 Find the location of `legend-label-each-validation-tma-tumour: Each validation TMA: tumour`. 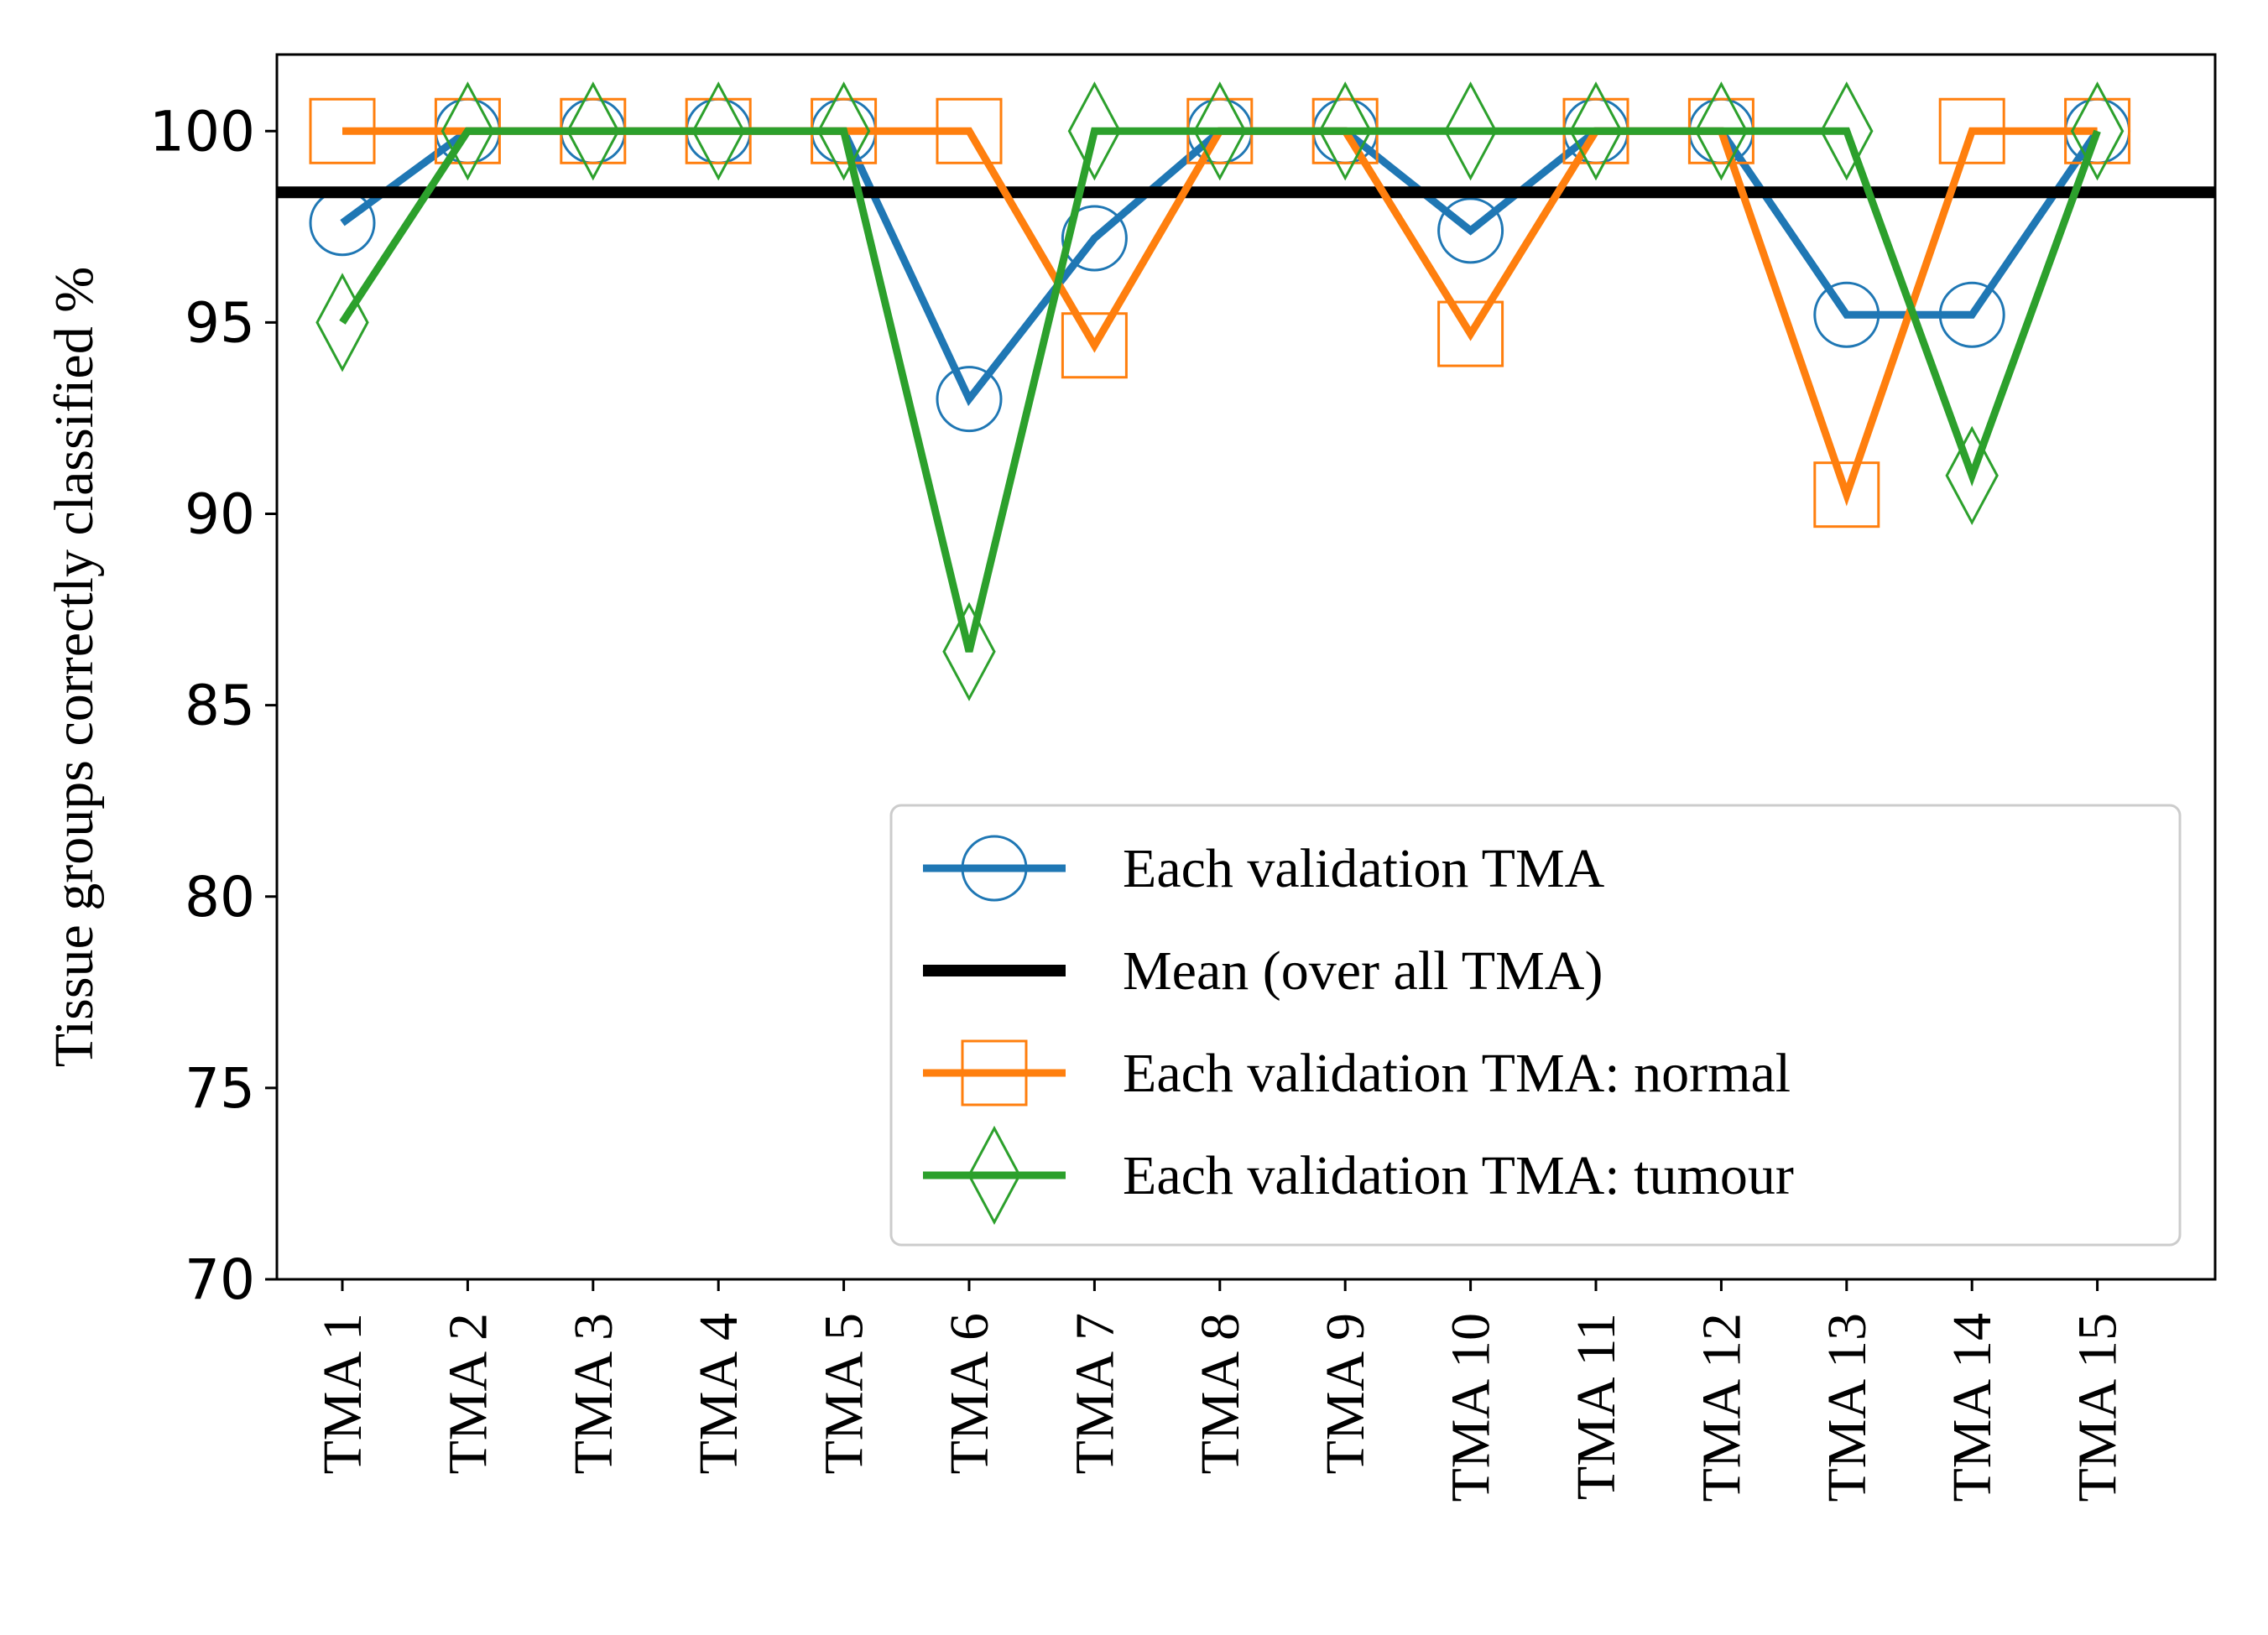

legend-label-each-validation-tma-tumour: Each validation TMA: tumour is located at coordinates (1459, 1175).